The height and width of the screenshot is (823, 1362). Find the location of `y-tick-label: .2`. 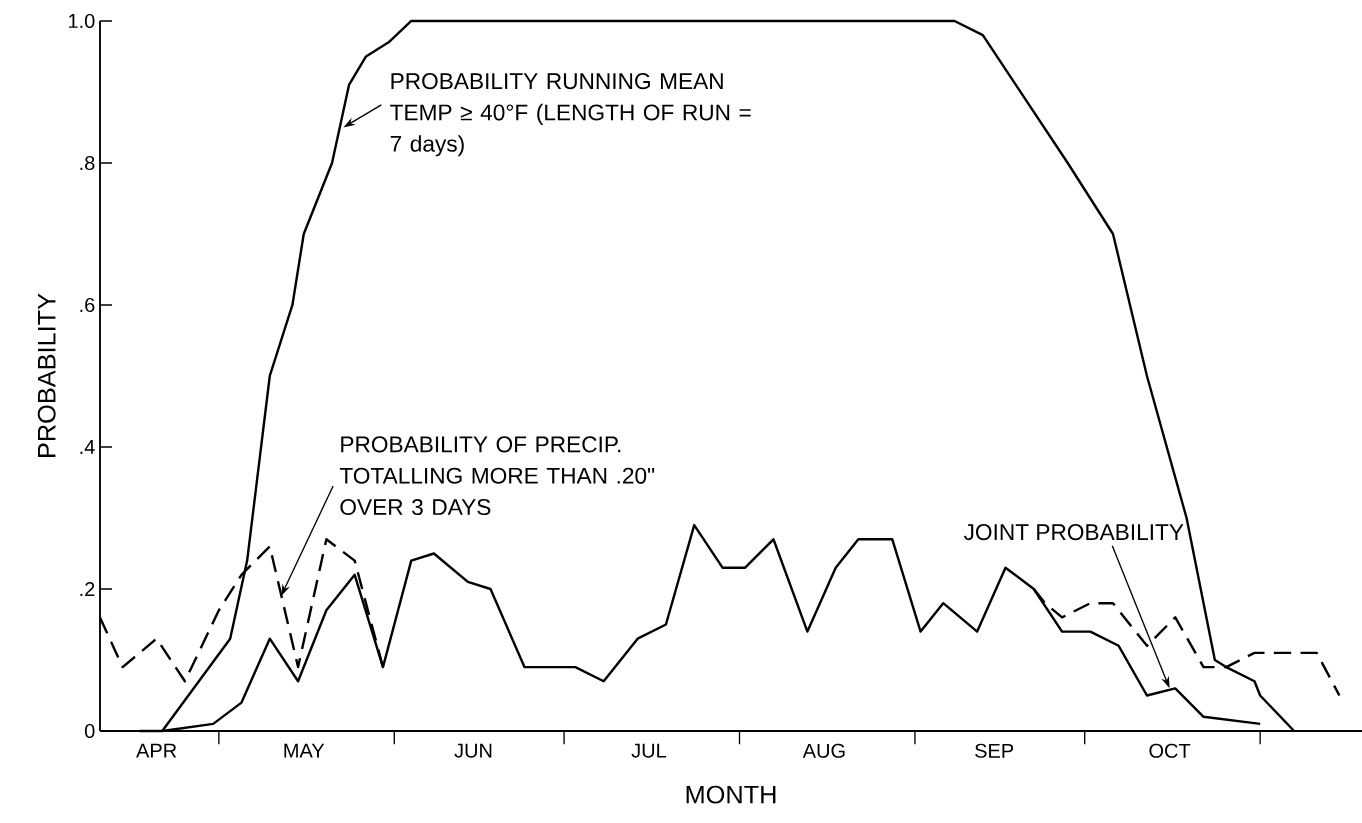

y-tick-label: .2 is located at coordinates (87, 589).